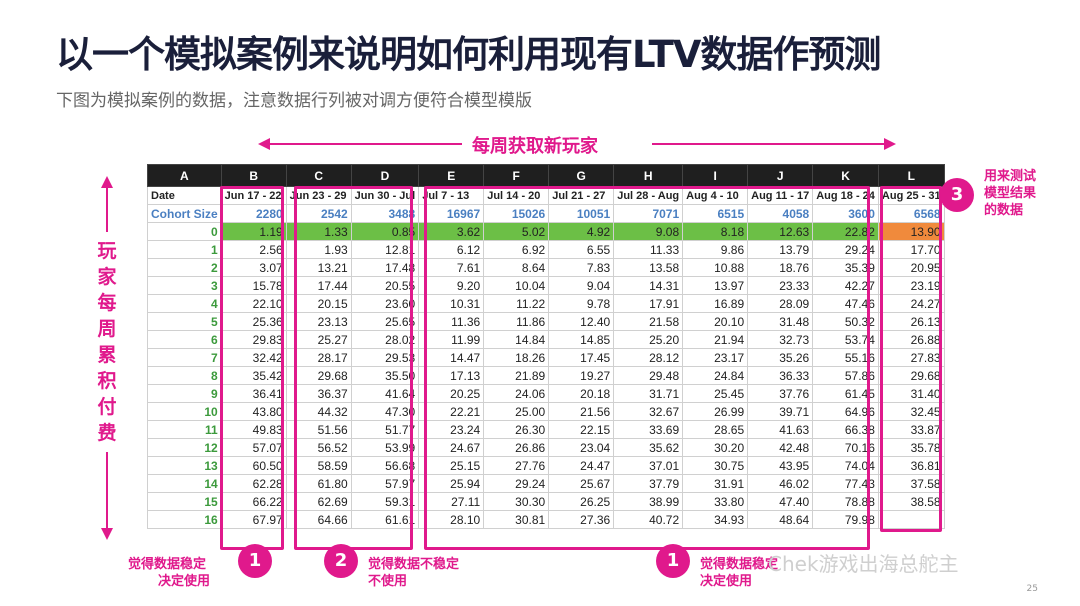  What do you see at coordinates (451, 175) in the screenshot?
I see `column-header: E` at bounding box center [451, 175].